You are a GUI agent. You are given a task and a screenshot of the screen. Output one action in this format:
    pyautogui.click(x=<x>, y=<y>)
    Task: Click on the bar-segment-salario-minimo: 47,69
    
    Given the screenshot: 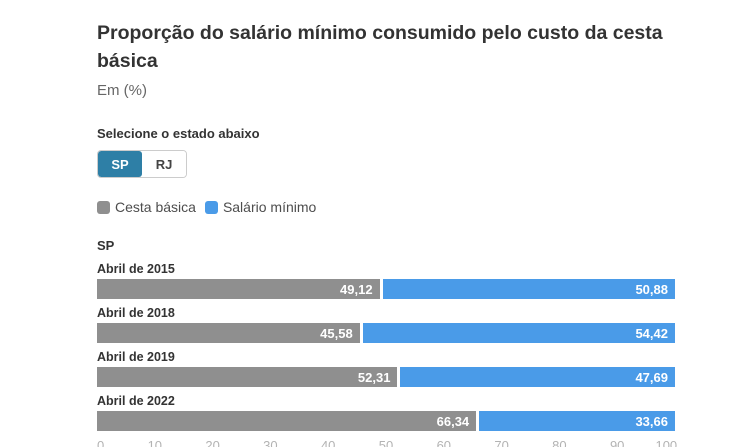 What is the action you would take?
    pyautogui.click(x=537, y=377)
    